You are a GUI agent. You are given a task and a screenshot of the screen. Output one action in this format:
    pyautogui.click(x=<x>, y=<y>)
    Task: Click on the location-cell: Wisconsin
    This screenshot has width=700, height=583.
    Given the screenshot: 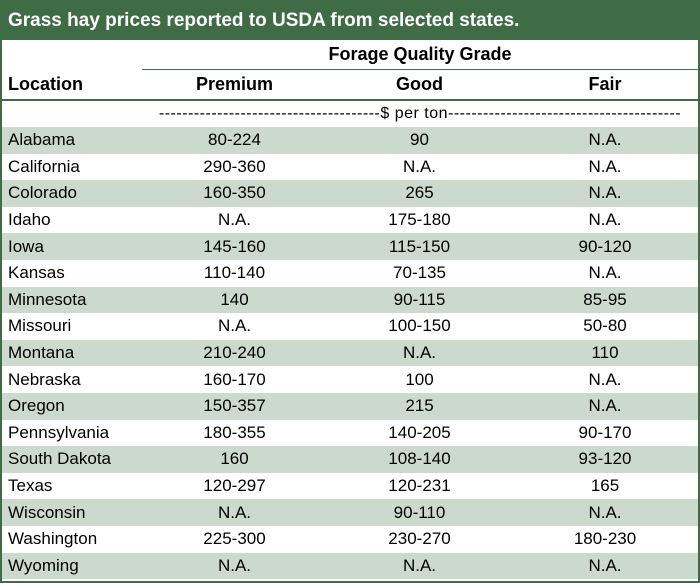 What is the action you would take?
    pyautogui.click(x=72, y=512)
    